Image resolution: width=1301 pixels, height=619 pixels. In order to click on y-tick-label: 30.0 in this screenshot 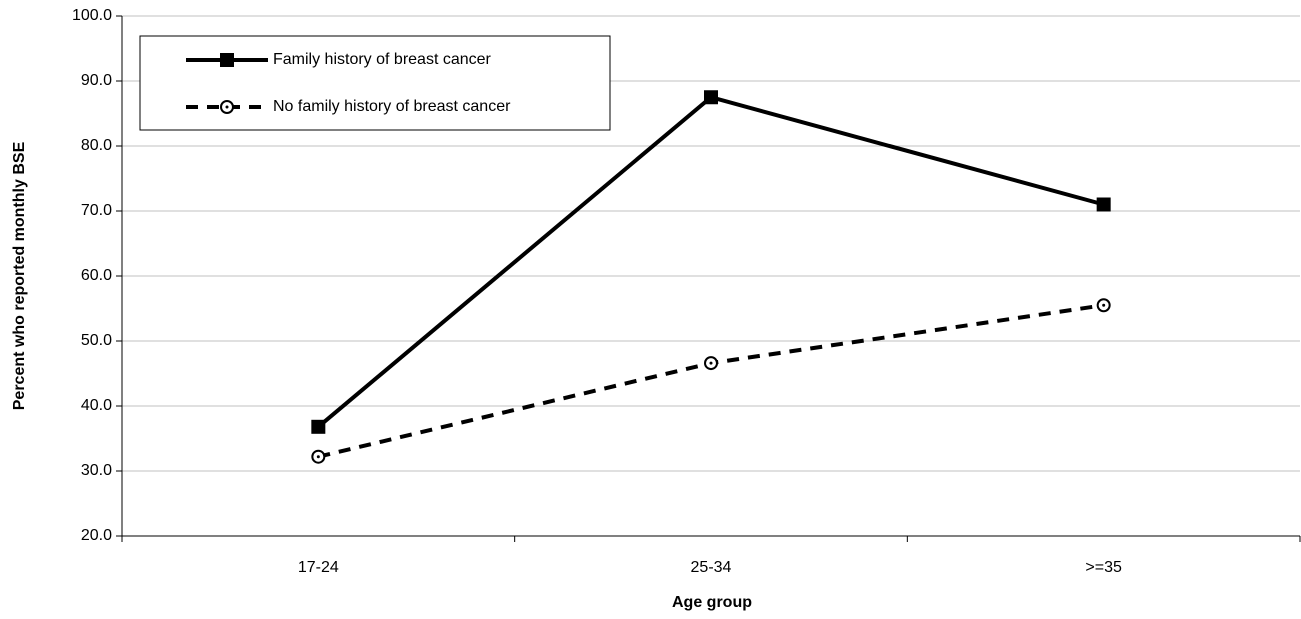, I will do `click(96, 470)`.